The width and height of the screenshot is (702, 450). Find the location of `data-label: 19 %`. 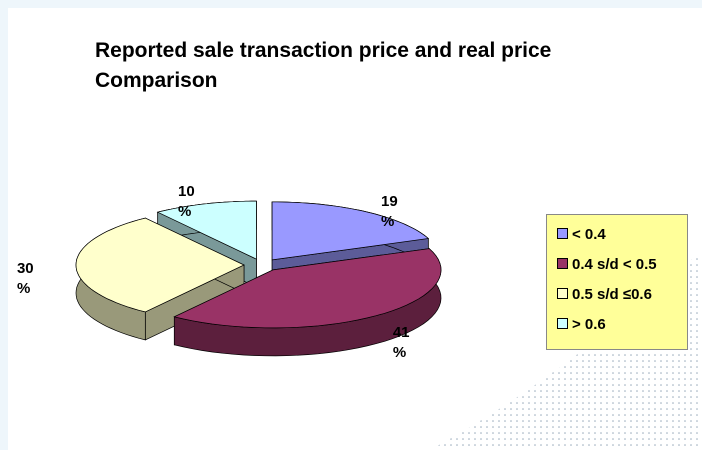

data-label: 19 % is located at coordinates (389, 212).